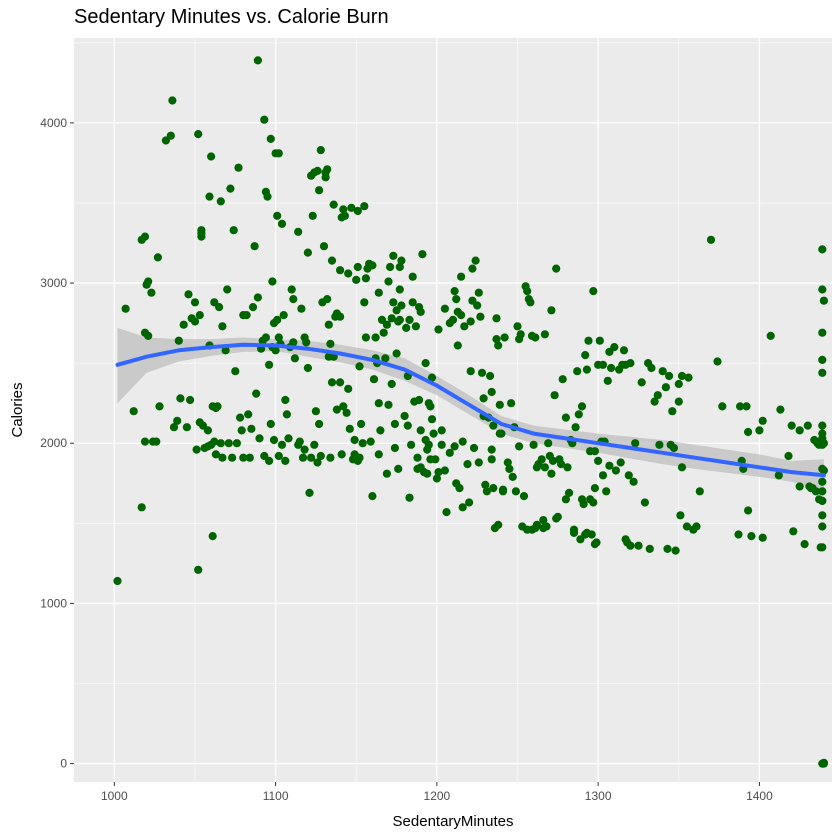 The image size is (840, 840). What do you see at coordinates (114, 796) in the screenshot?
I see `x-tick-label: 1000` at bounding box center [114, 796].